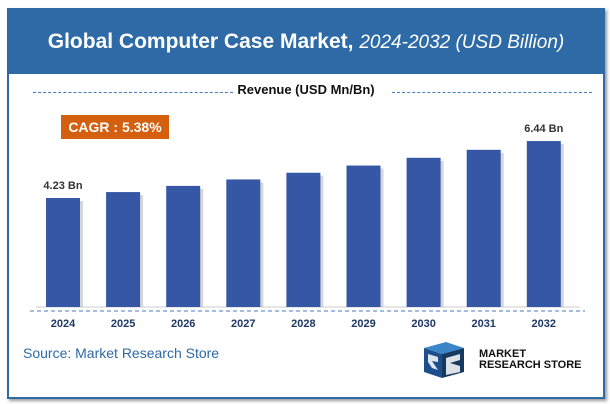  Describe the element at coordinates (483, 324) in the screenshot. I see `x-tick-label: 2031` at that location.